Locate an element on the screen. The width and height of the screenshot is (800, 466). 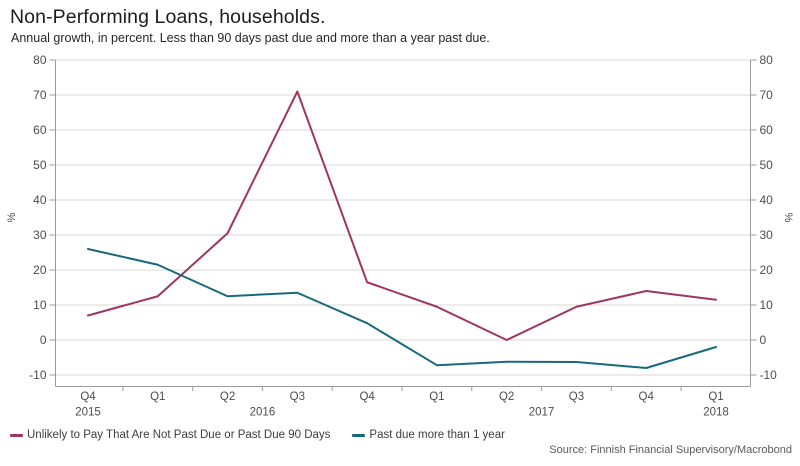
x-year-label: 2018 is located at coordinates (716, 413).